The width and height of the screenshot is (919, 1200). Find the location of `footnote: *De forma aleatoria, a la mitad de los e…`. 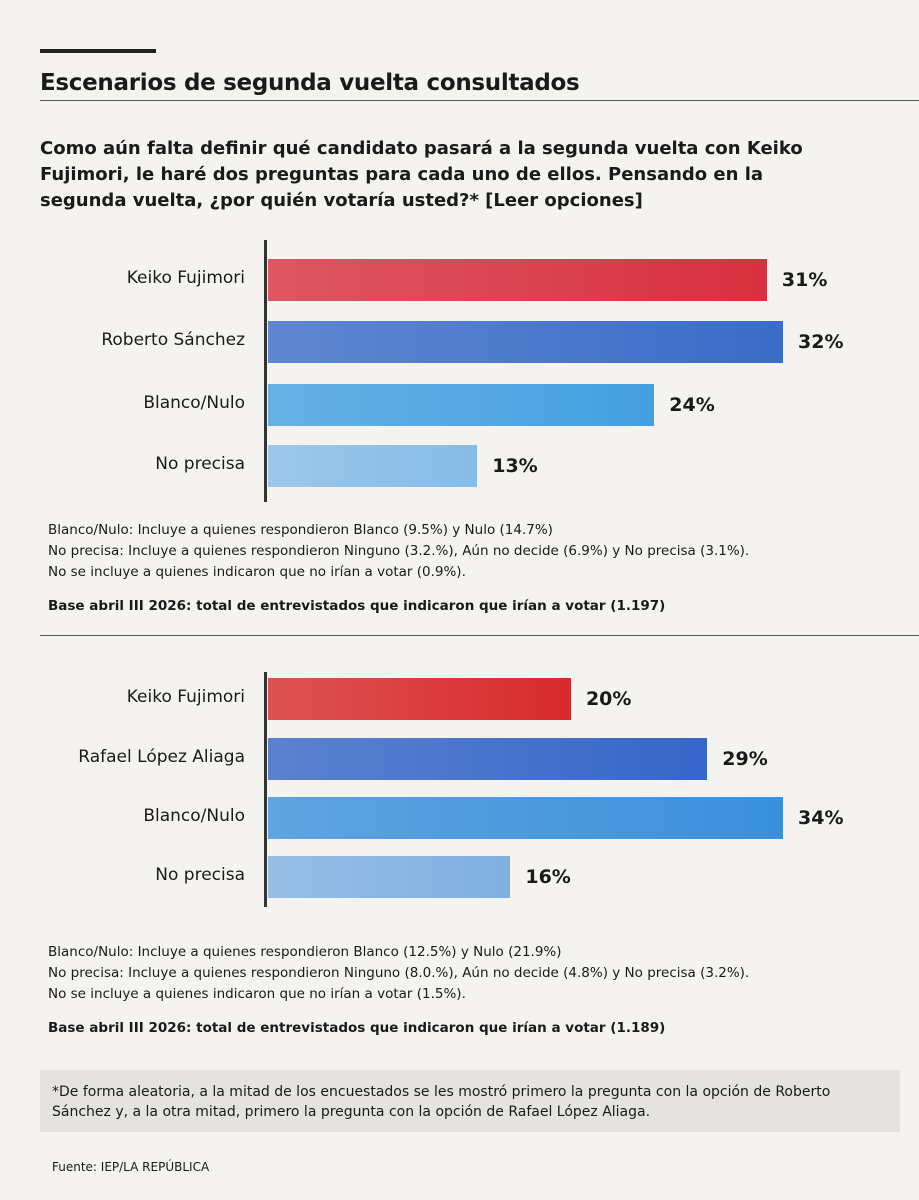

footnote: *De forma aleatoria, a la mitad de los e… is located at coordinates (441, 1102).